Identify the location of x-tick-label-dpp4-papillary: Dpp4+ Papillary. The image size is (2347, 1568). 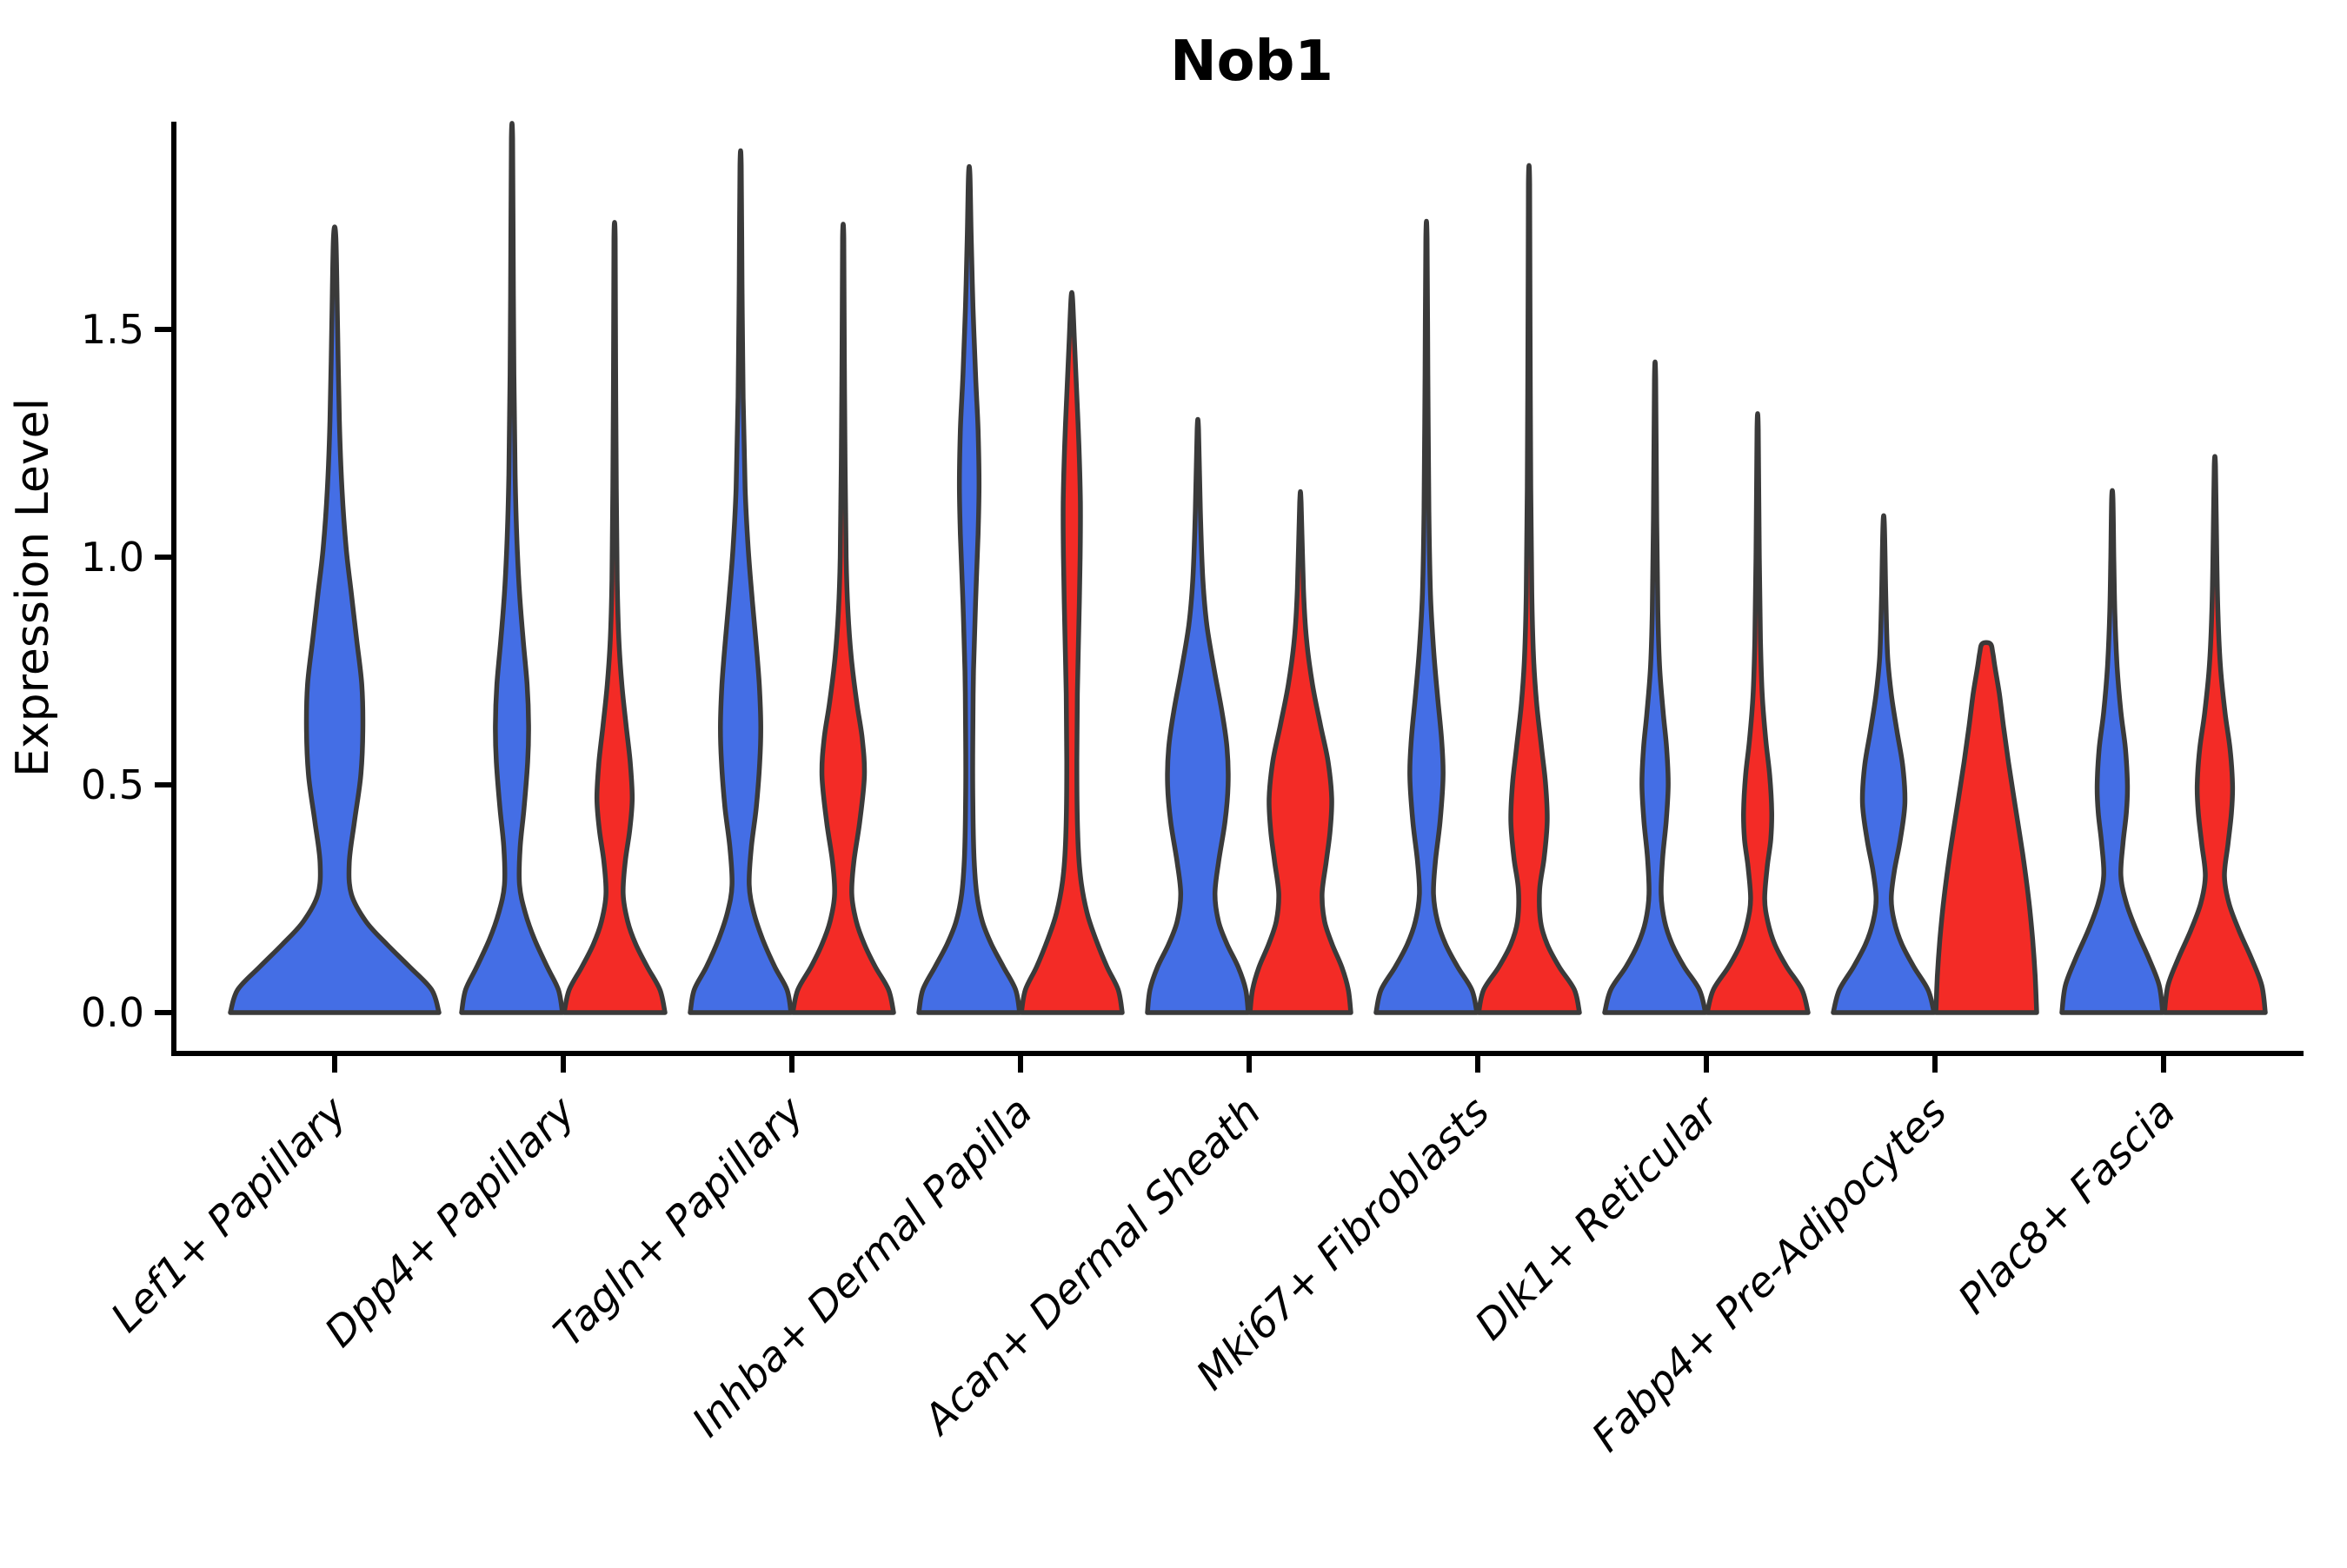
(450, 1222).